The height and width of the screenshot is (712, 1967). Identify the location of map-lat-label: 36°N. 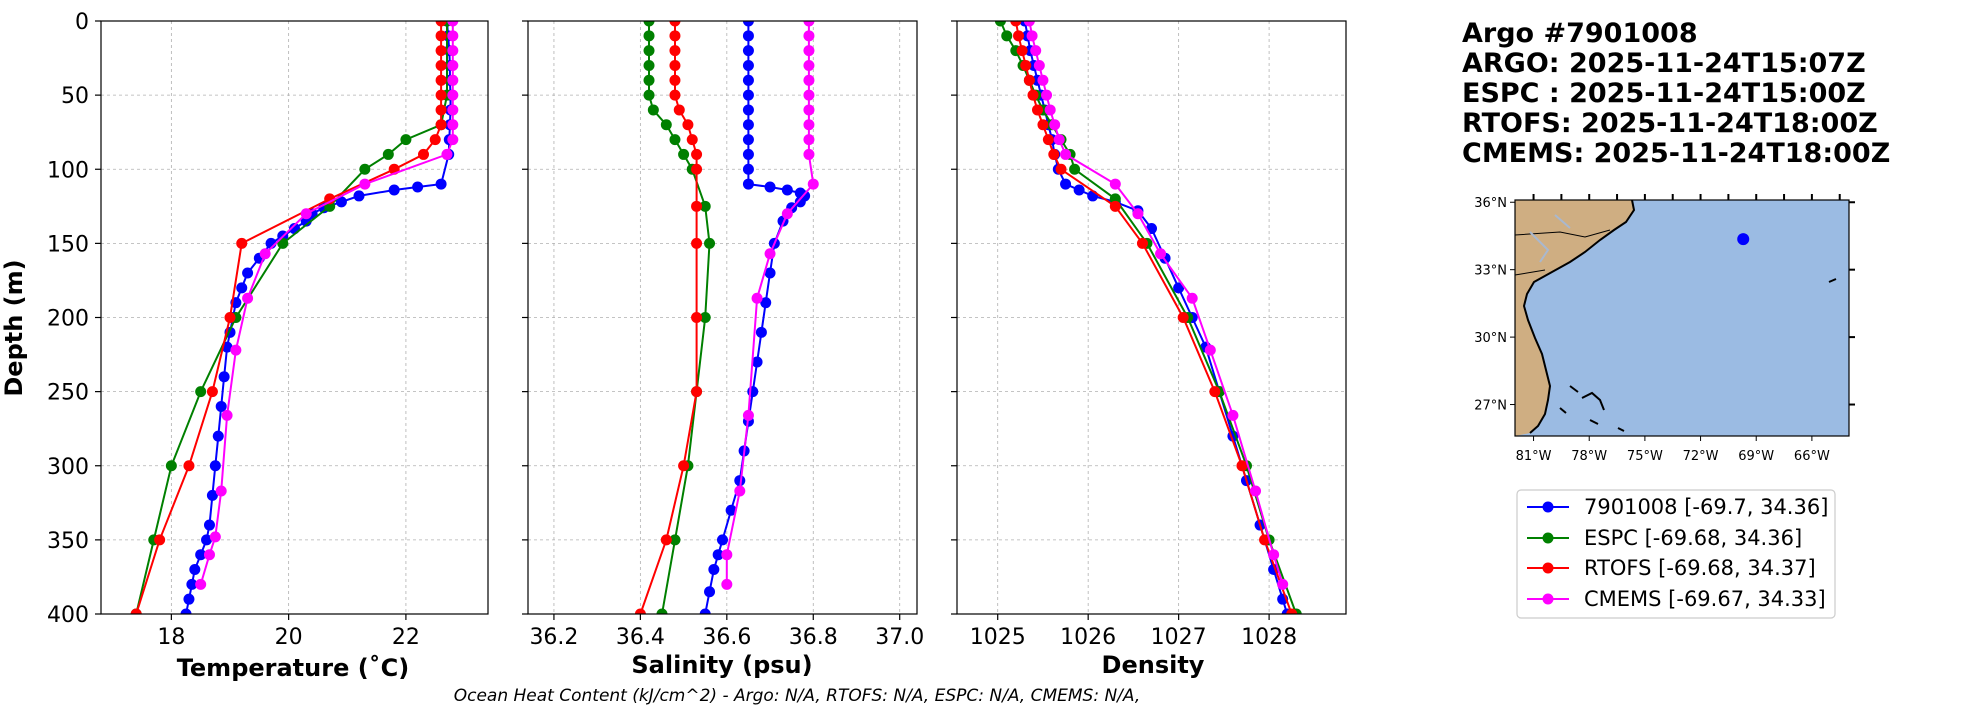
(1490, 203).